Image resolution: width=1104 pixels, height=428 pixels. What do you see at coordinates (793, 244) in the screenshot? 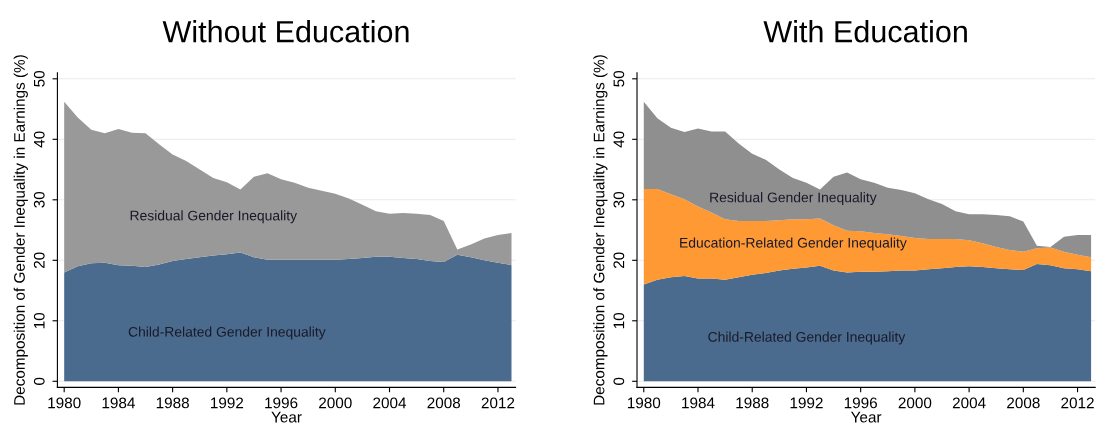
I see `series-label: Education-Related Gender Inequality` at bounding box center [793, 244].